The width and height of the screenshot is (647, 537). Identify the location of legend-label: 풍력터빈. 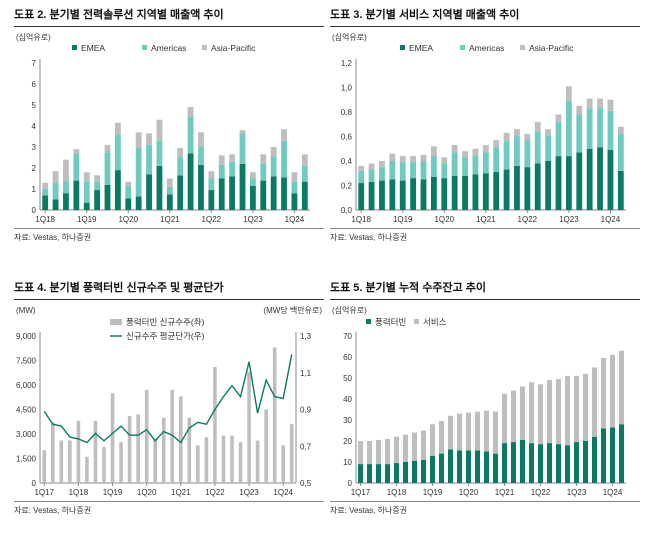
(390, 322).